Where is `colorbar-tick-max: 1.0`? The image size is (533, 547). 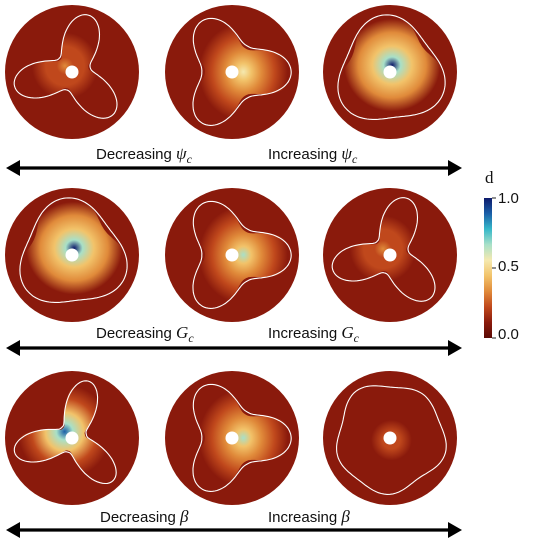 colorbar-tick-max: 1.0 is located at coordinates (508, 198).